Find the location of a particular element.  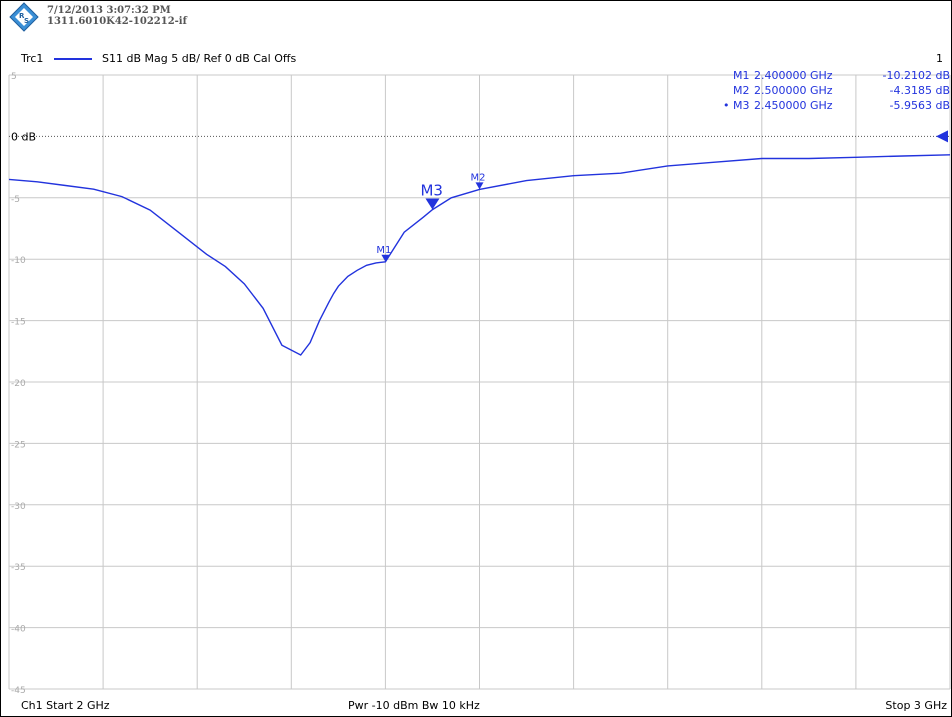

marker-label: M1 is located at coordinates (383, 250).